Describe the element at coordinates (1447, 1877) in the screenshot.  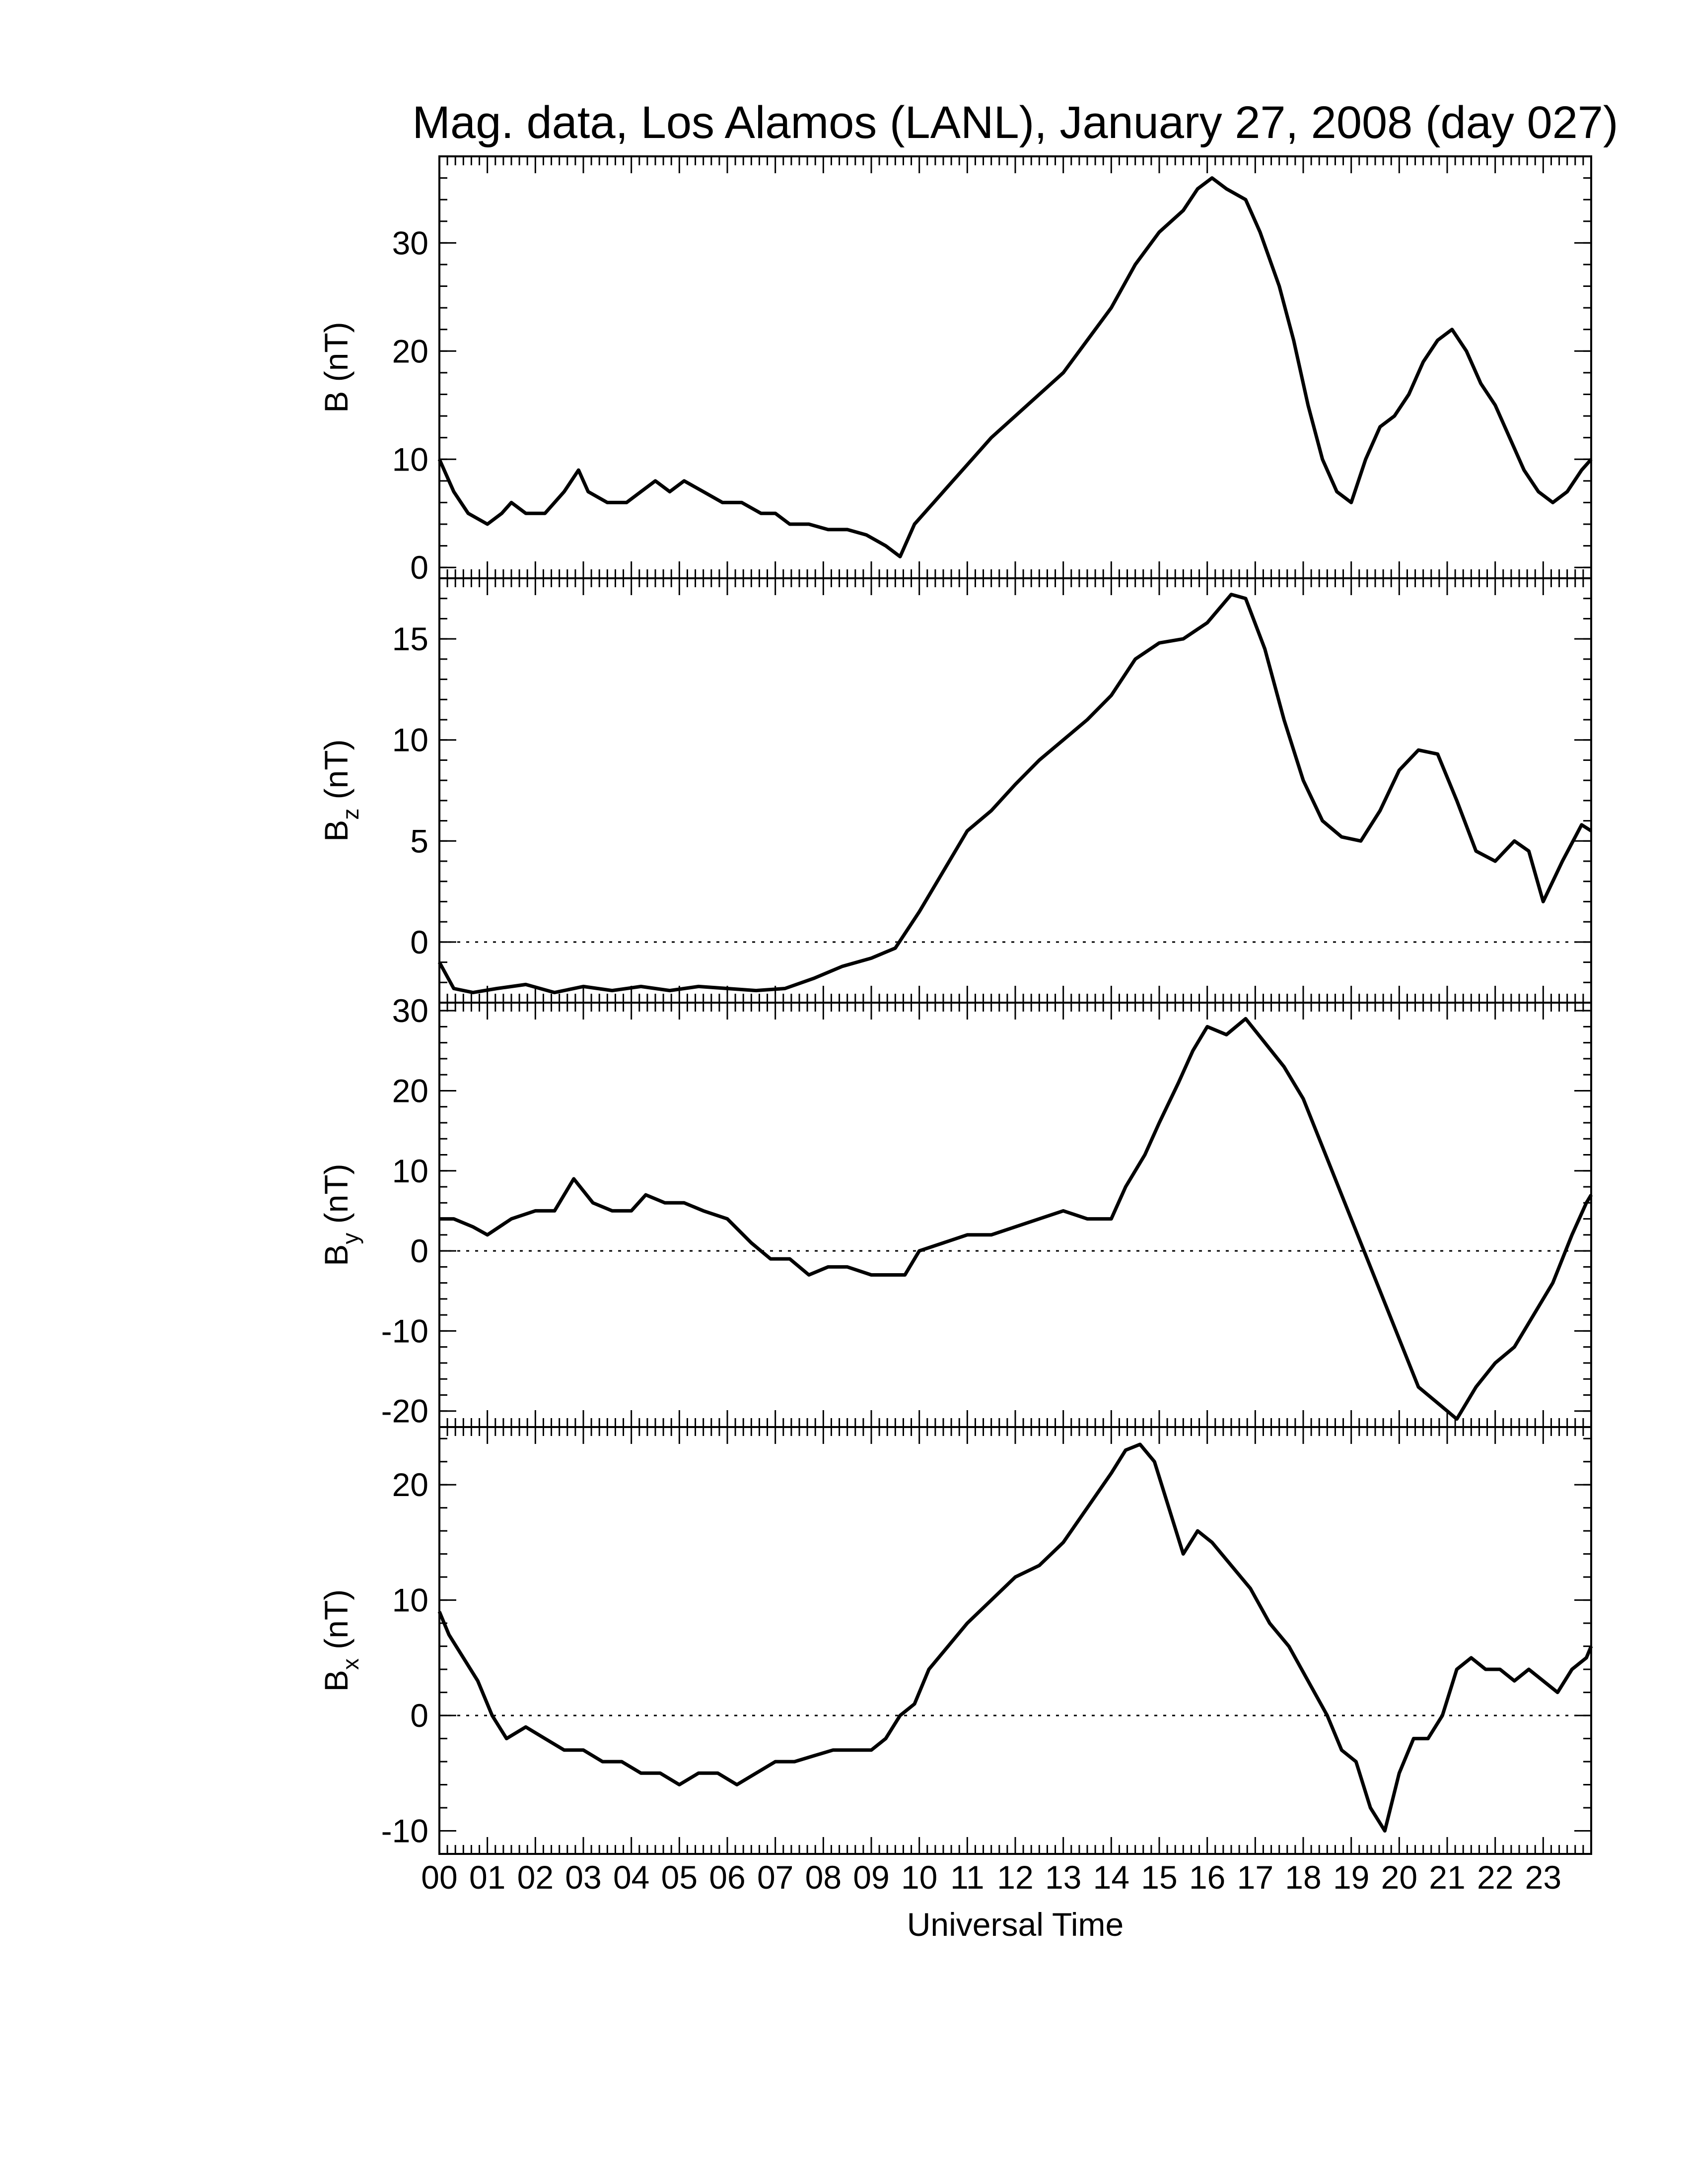
I see `x-tick-label: 21` at that location.